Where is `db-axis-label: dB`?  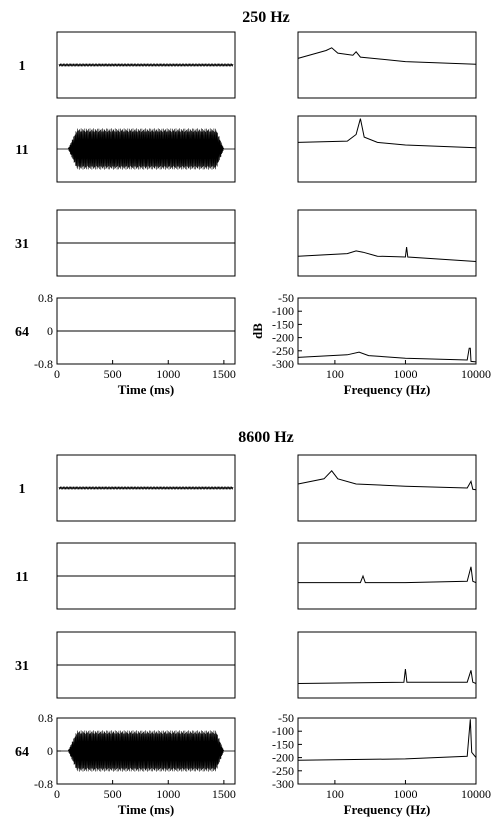
db-axis-label: dB is located at coordinates (257, 331).